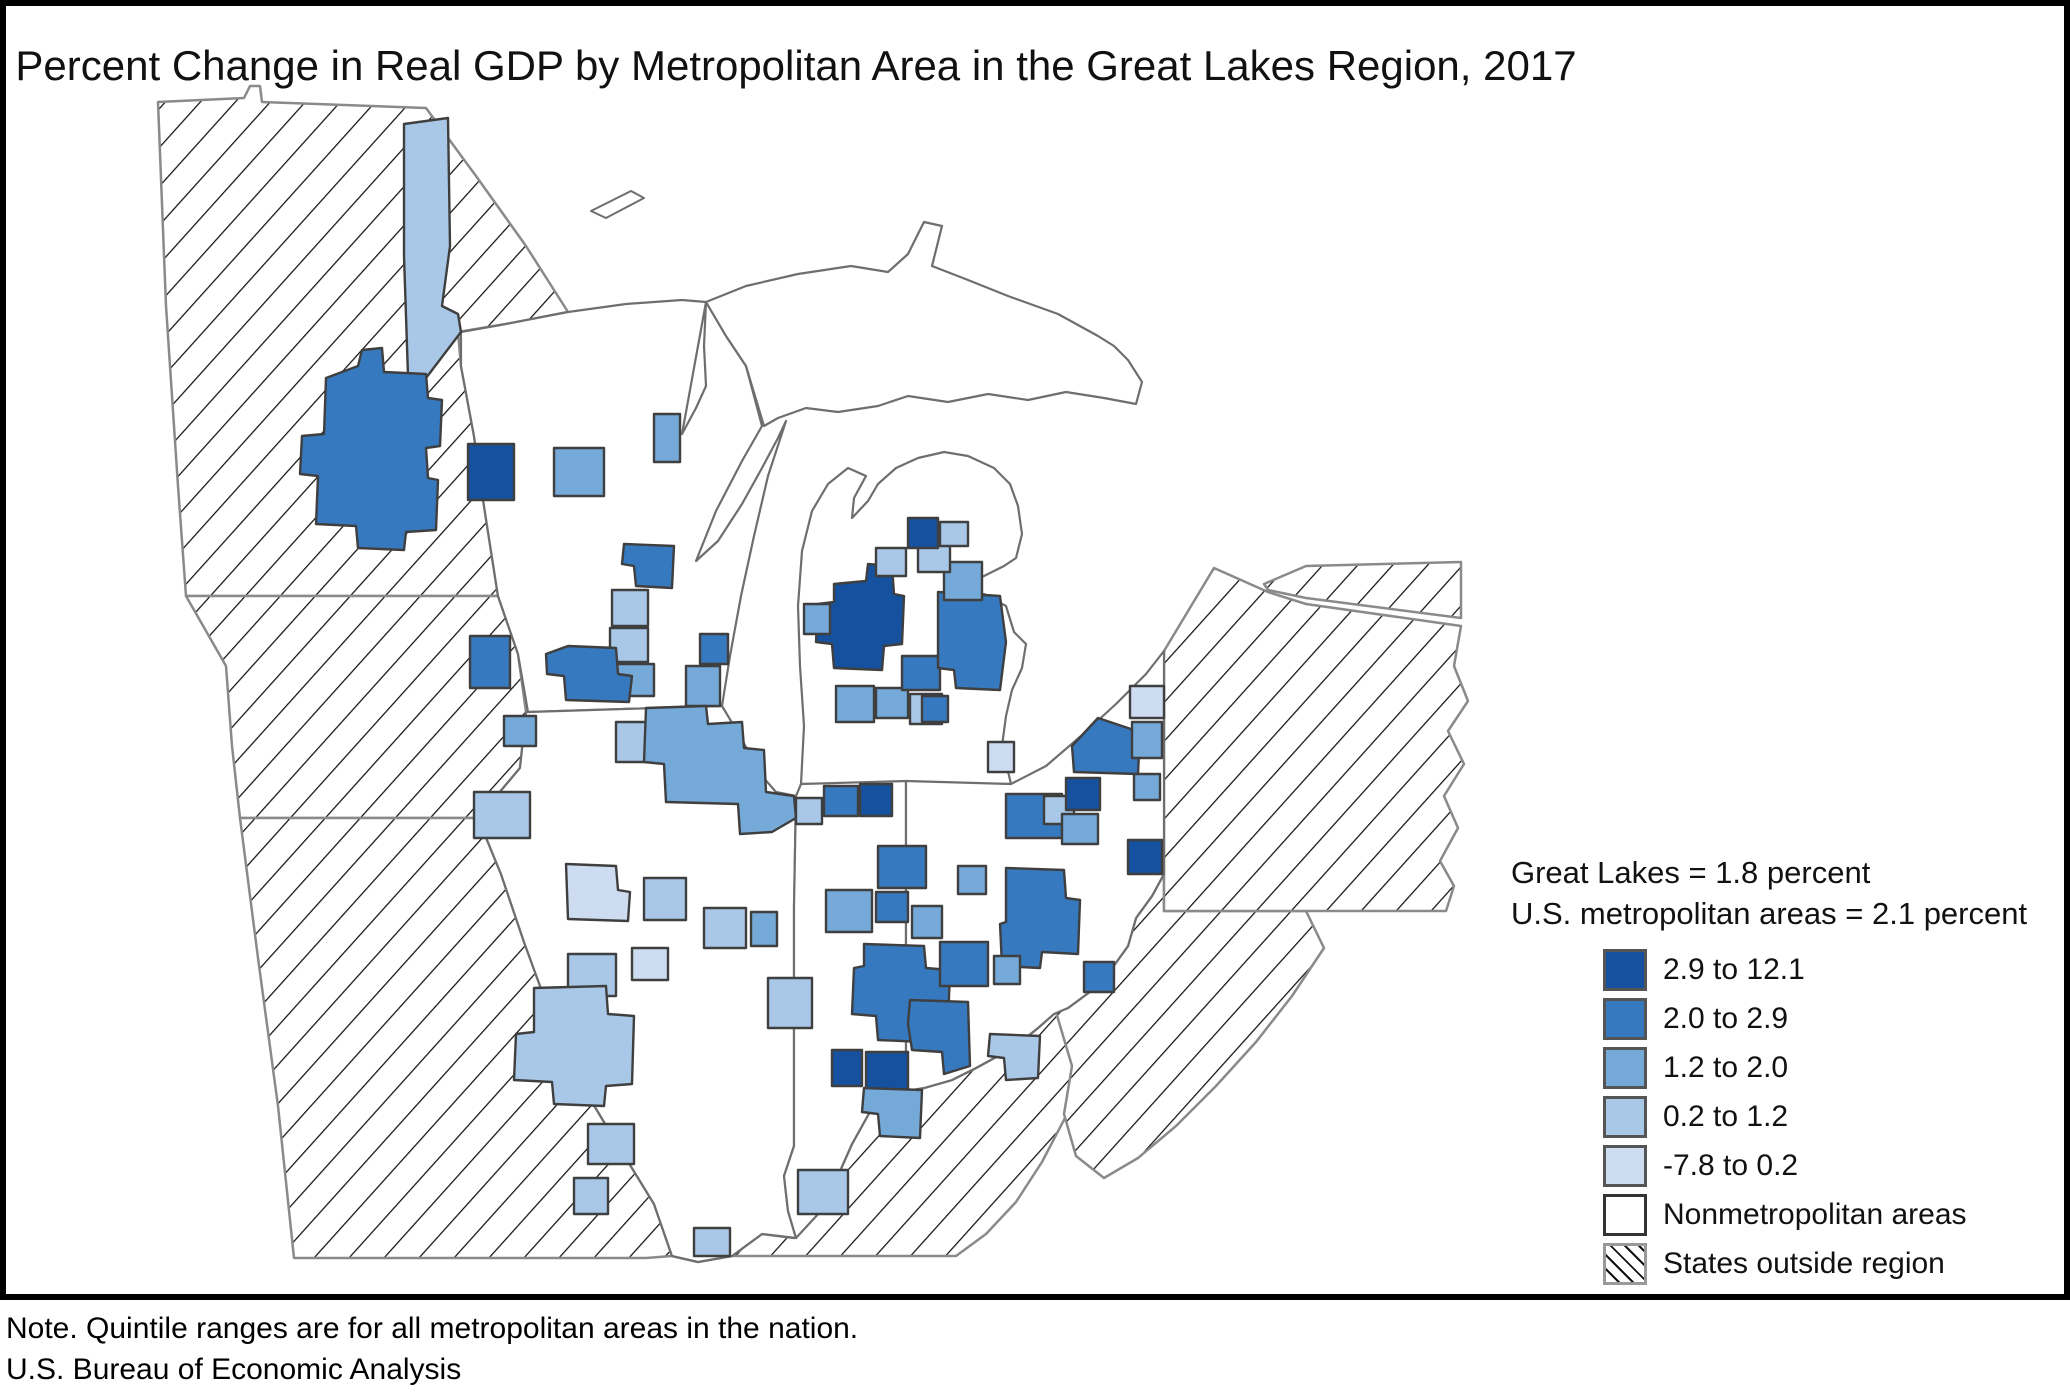  Describe the element at coordinates (1827, 1019) in the screenshot. I see `legend-item-2: 2.0 to 2.9` at that location.